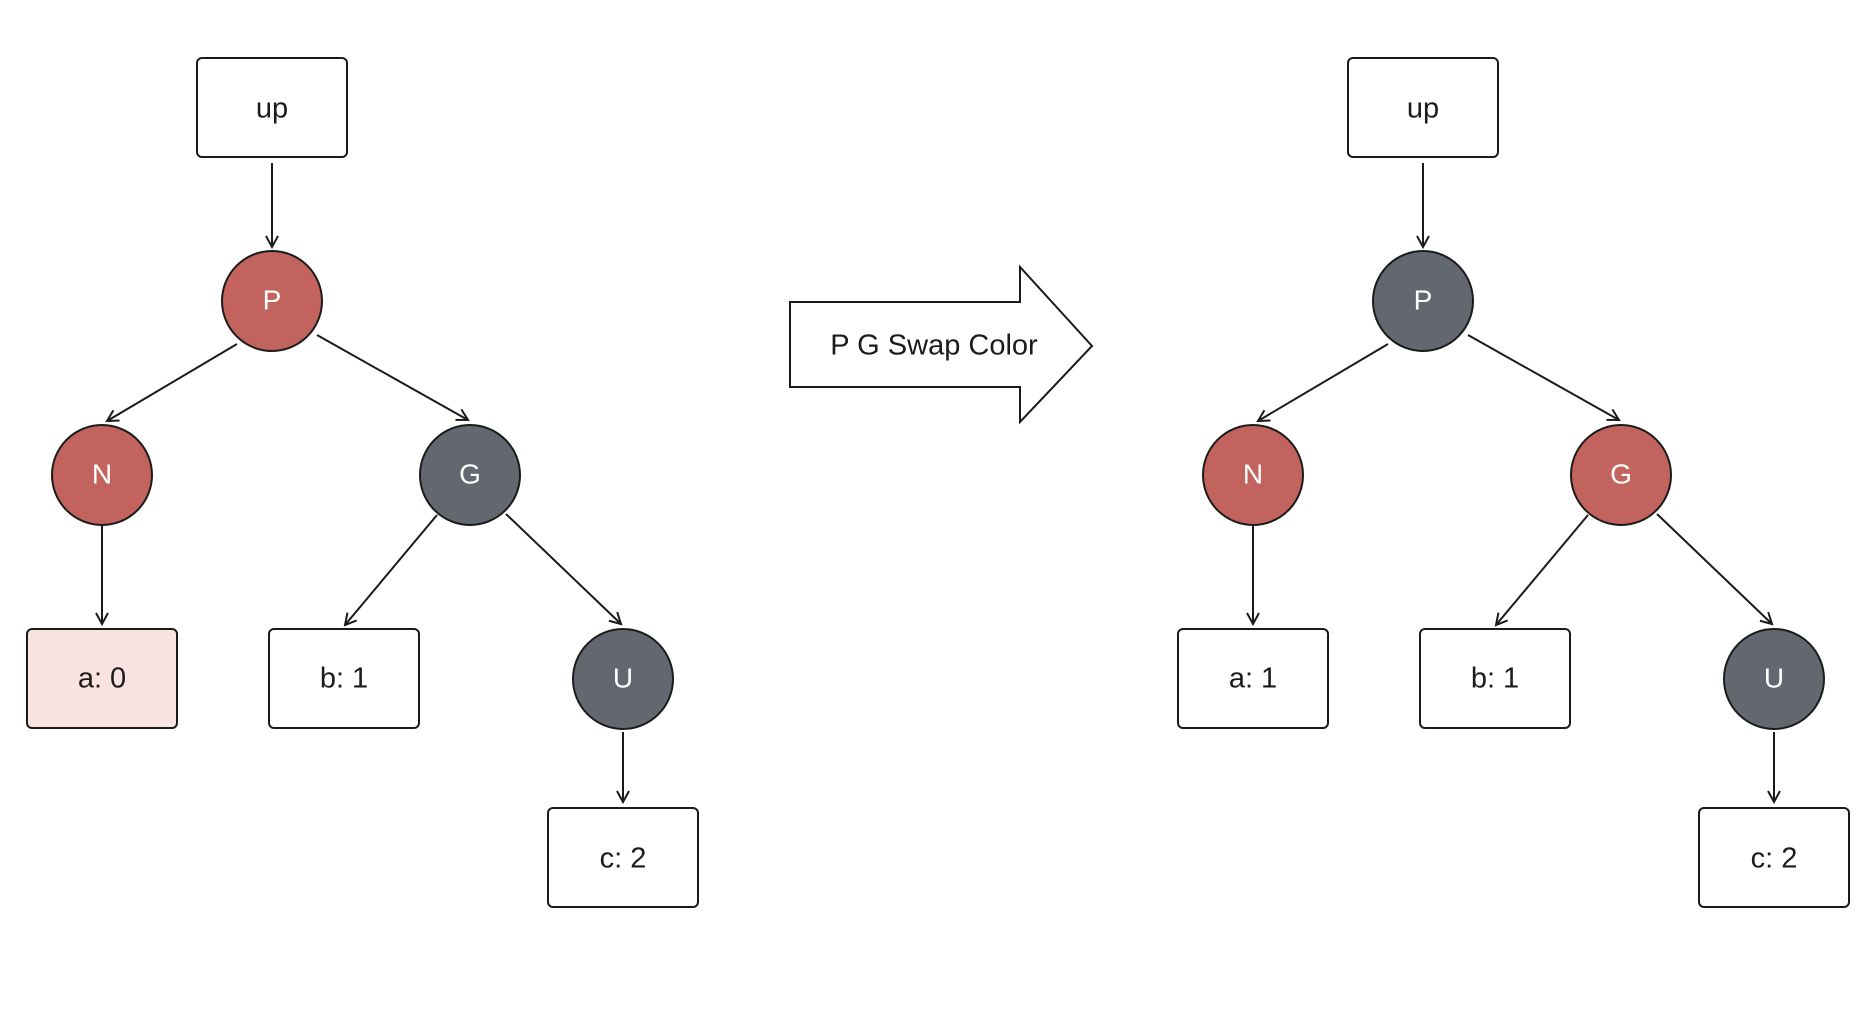 The height and width of the screenshot is (1022, 1874). Describe the element at coordinates (1714, 568) in the screenshot. I see `edge-g-to-u-after` at that location.